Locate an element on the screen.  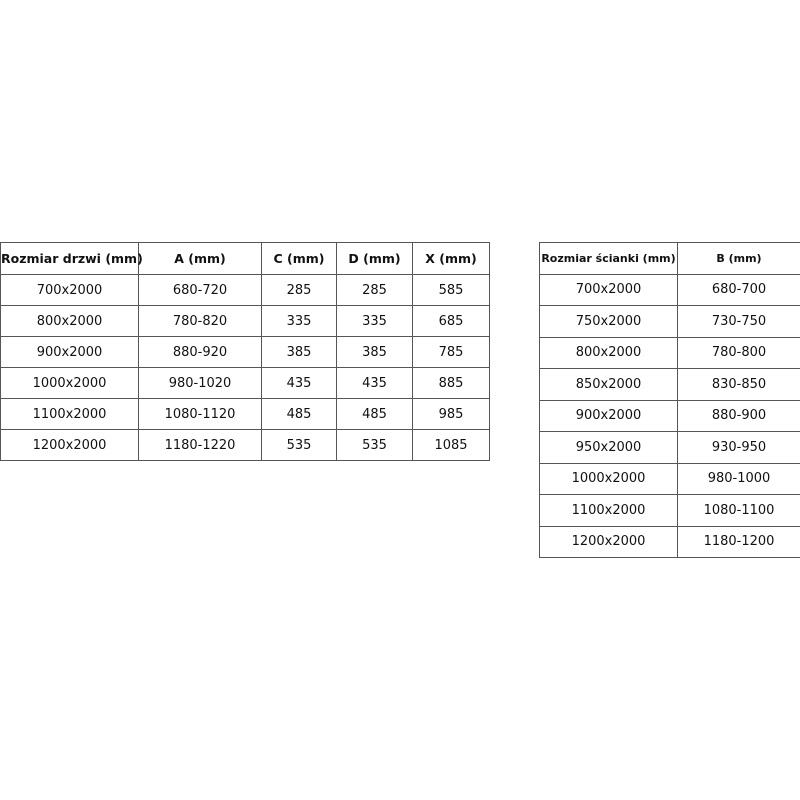
table-row: 800x2000 780-820 335 335 685 is located at coordinates (245, 321).